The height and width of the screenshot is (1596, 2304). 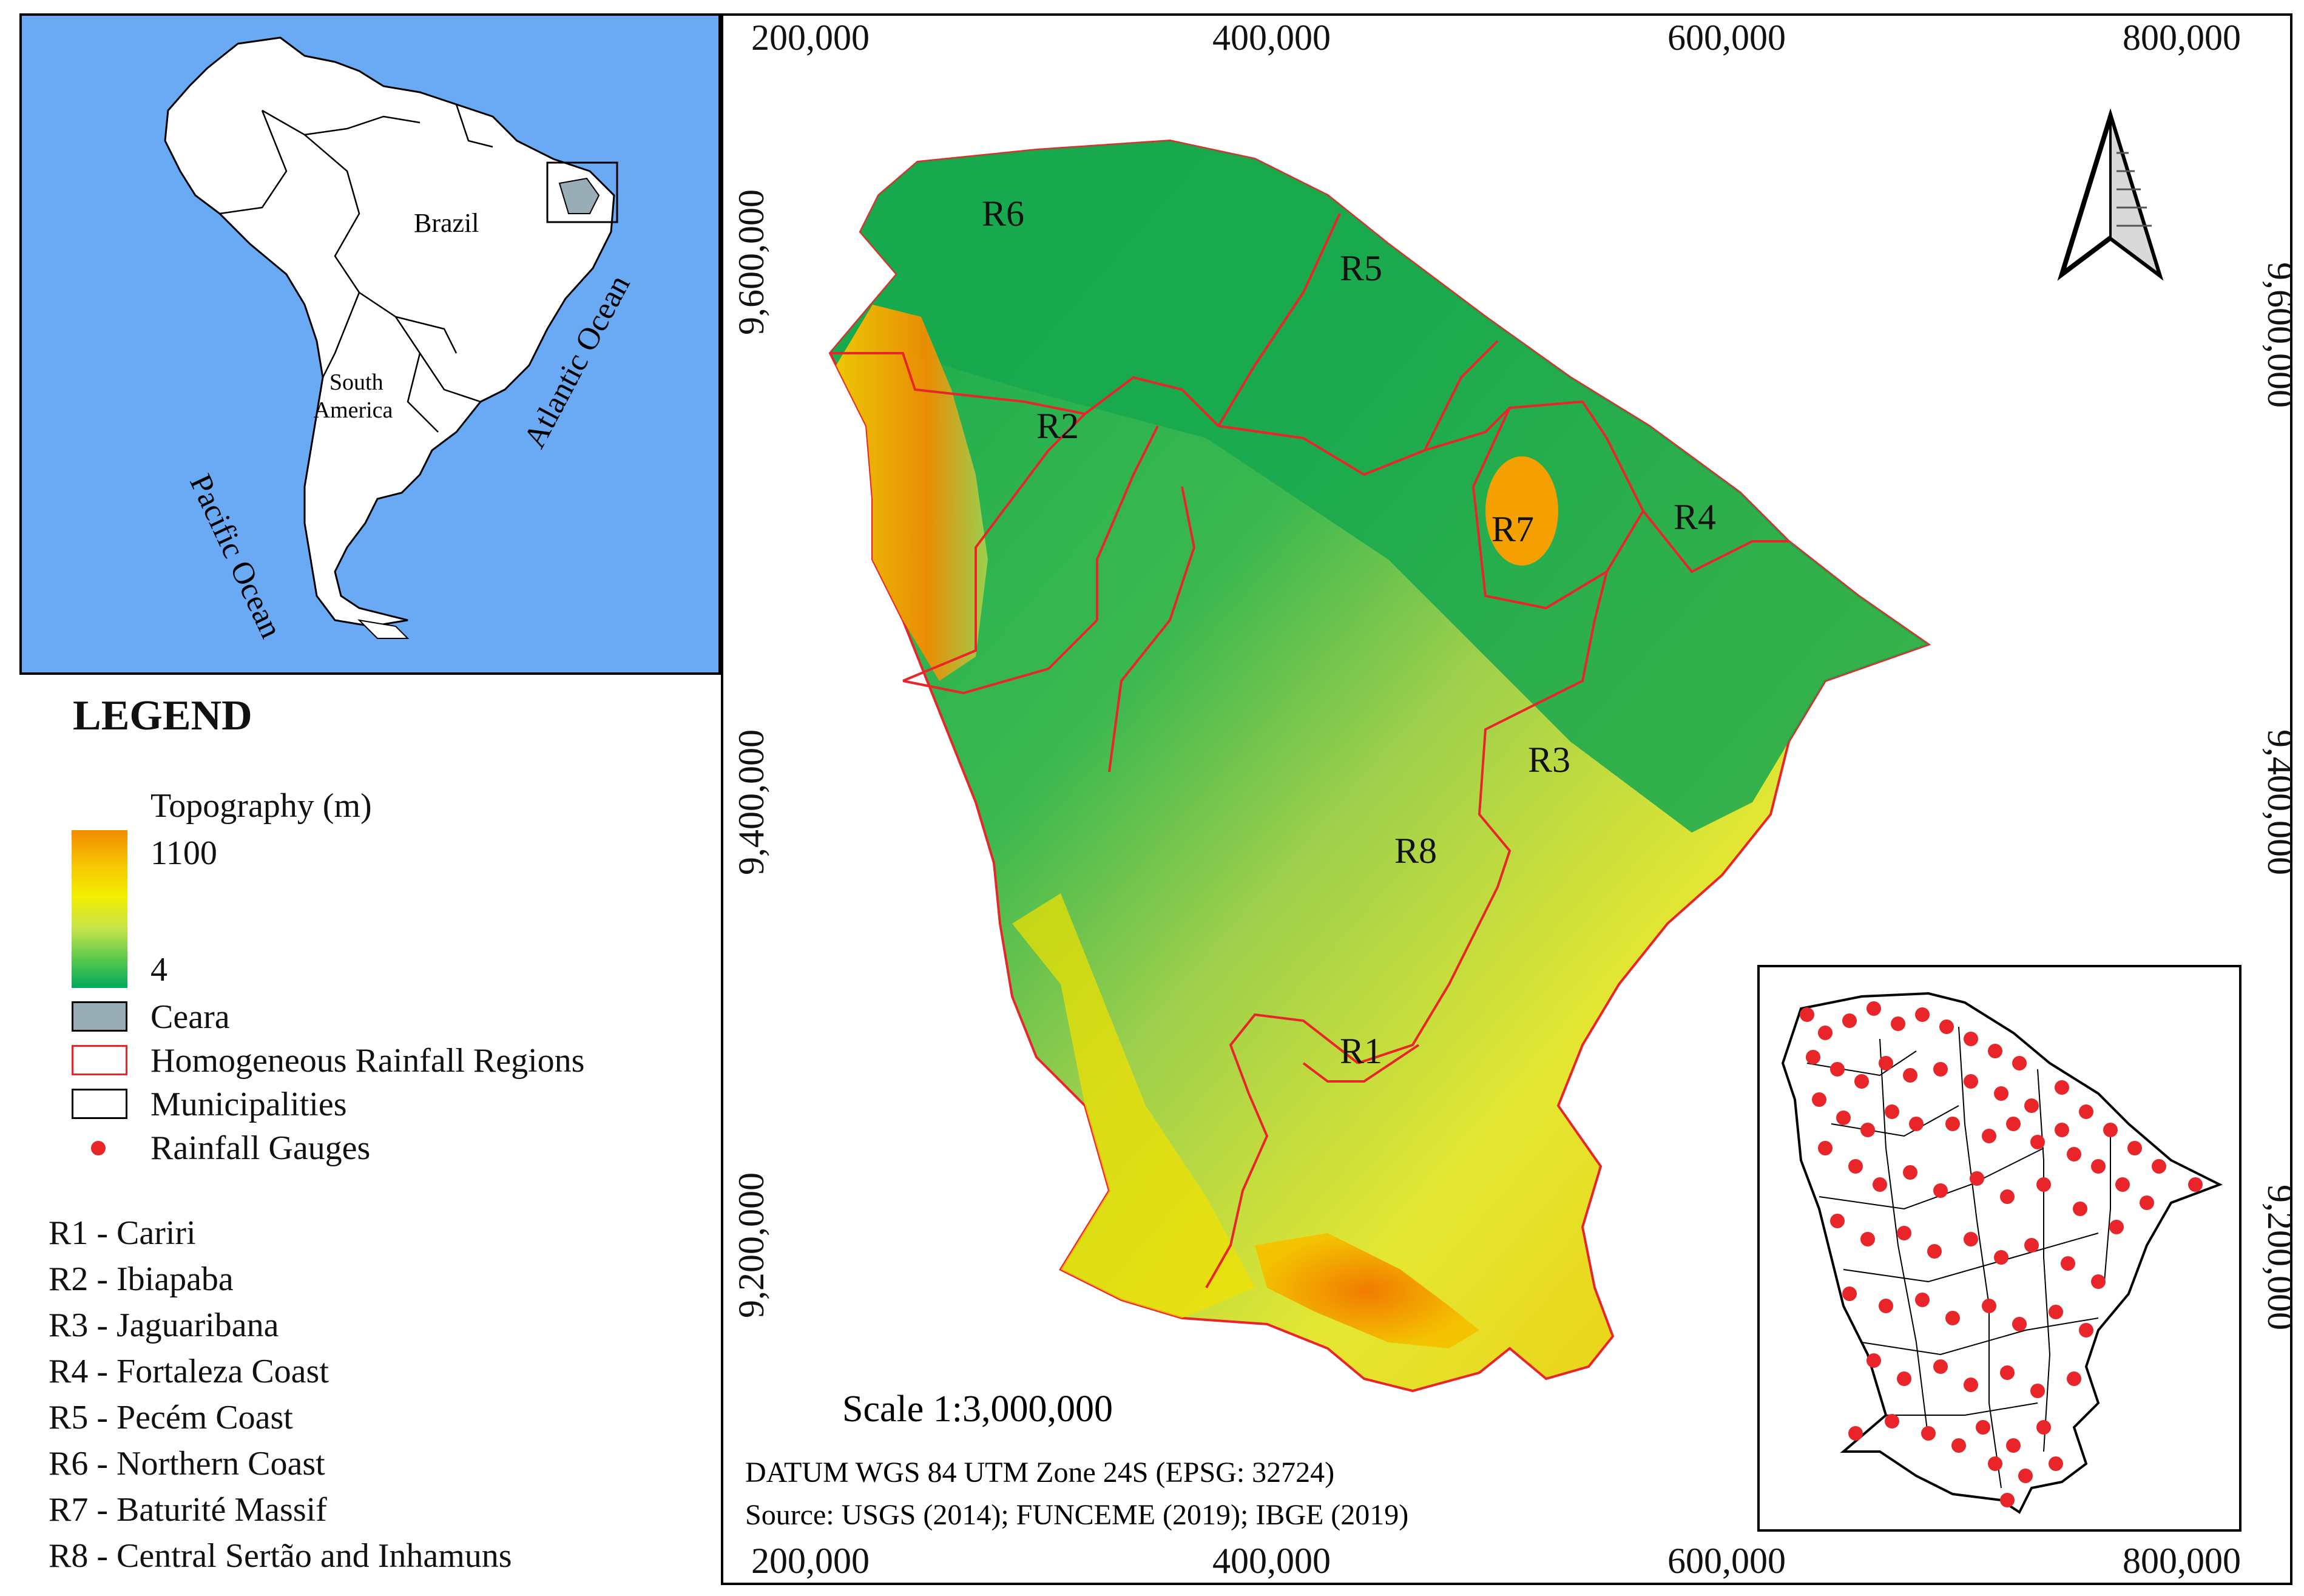 I want to click on x-tick-top: 400,000, so click(x=1271, y=38).